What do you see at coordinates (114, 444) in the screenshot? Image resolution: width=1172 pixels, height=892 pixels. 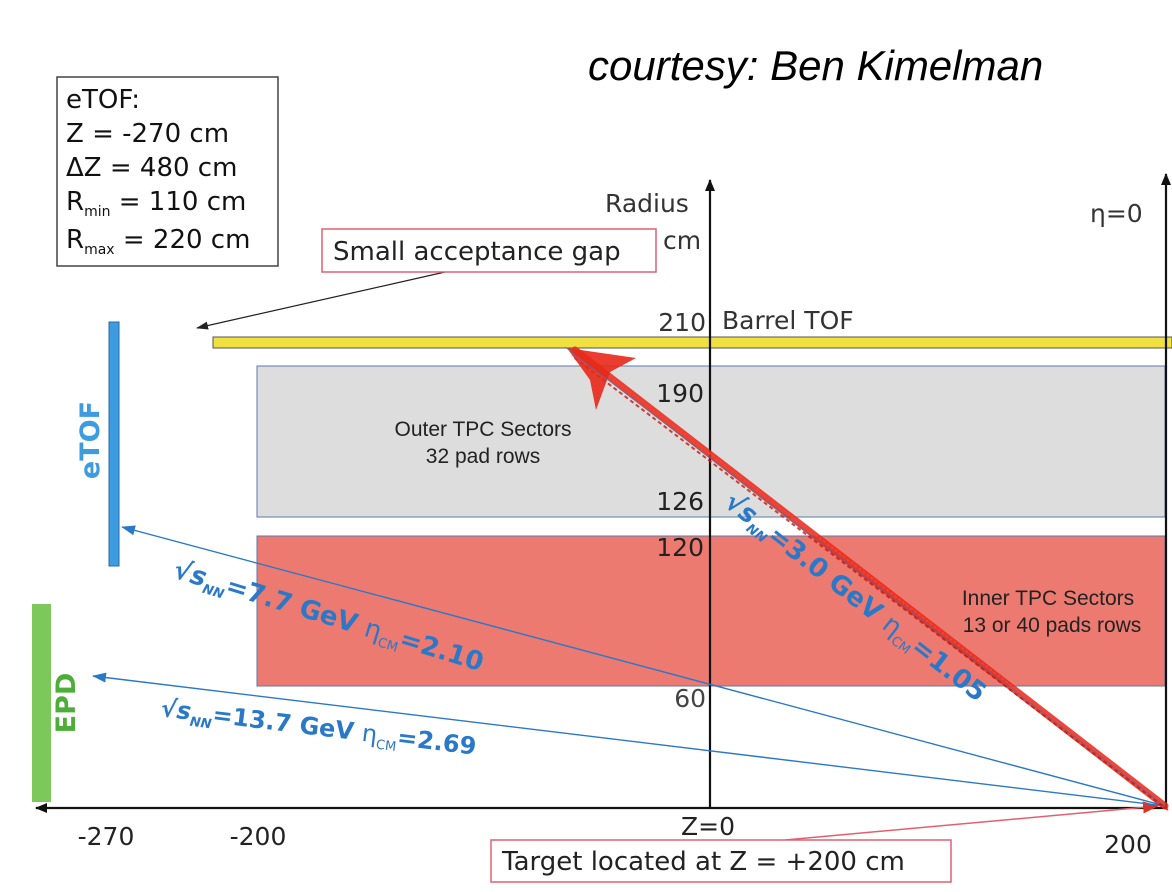 I see `etof-bar` at bounding box center [114, 444].